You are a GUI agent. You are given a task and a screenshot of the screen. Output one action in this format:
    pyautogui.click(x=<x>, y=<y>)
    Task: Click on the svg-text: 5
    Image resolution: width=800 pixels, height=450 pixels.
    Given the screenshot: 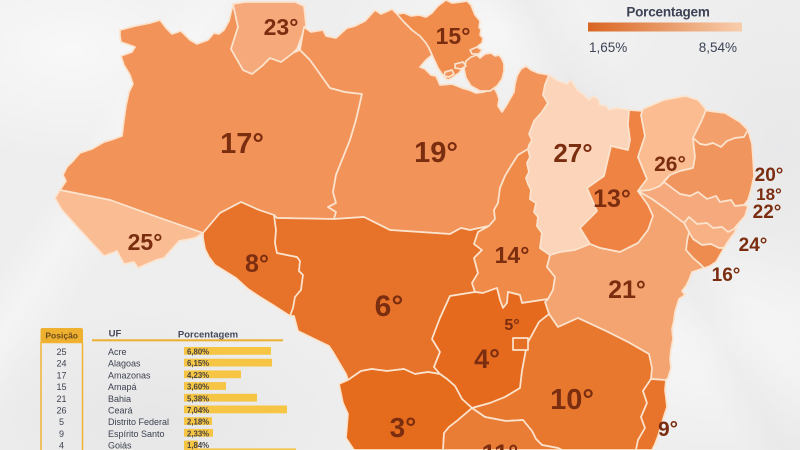 What is the action you would take?
    pyautogui.click(x=61, y=422)
    